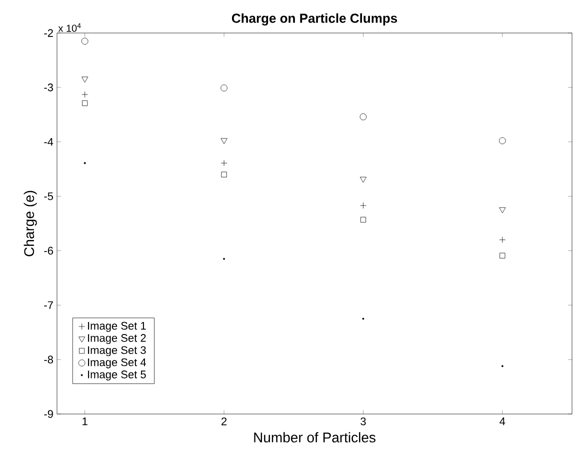 Image resolution: width=583 pixels, height=454 pixels. I want to click on y-tick-label: -2, so click(48, 33).